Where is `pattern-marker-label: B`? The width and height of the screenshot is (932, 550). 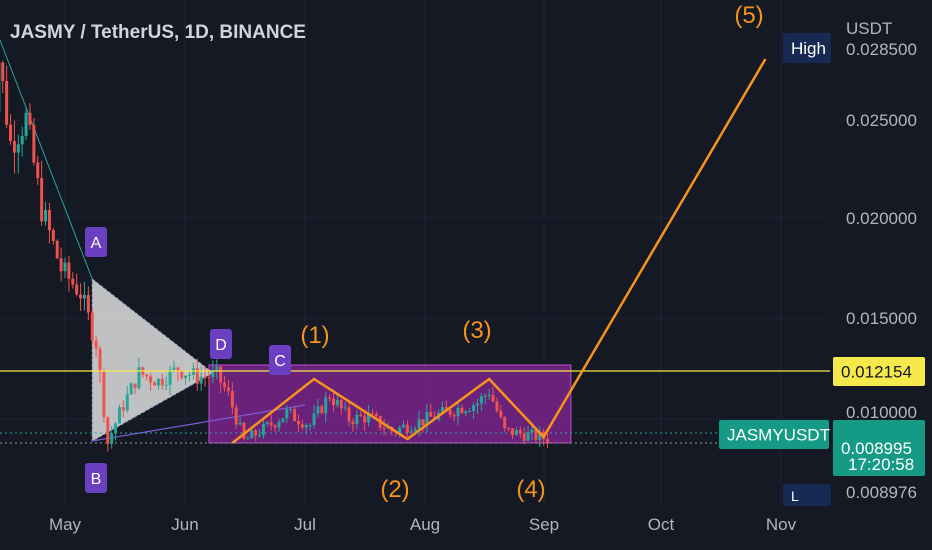 pattern-marker-label: B is located at coordinates (96, 479).